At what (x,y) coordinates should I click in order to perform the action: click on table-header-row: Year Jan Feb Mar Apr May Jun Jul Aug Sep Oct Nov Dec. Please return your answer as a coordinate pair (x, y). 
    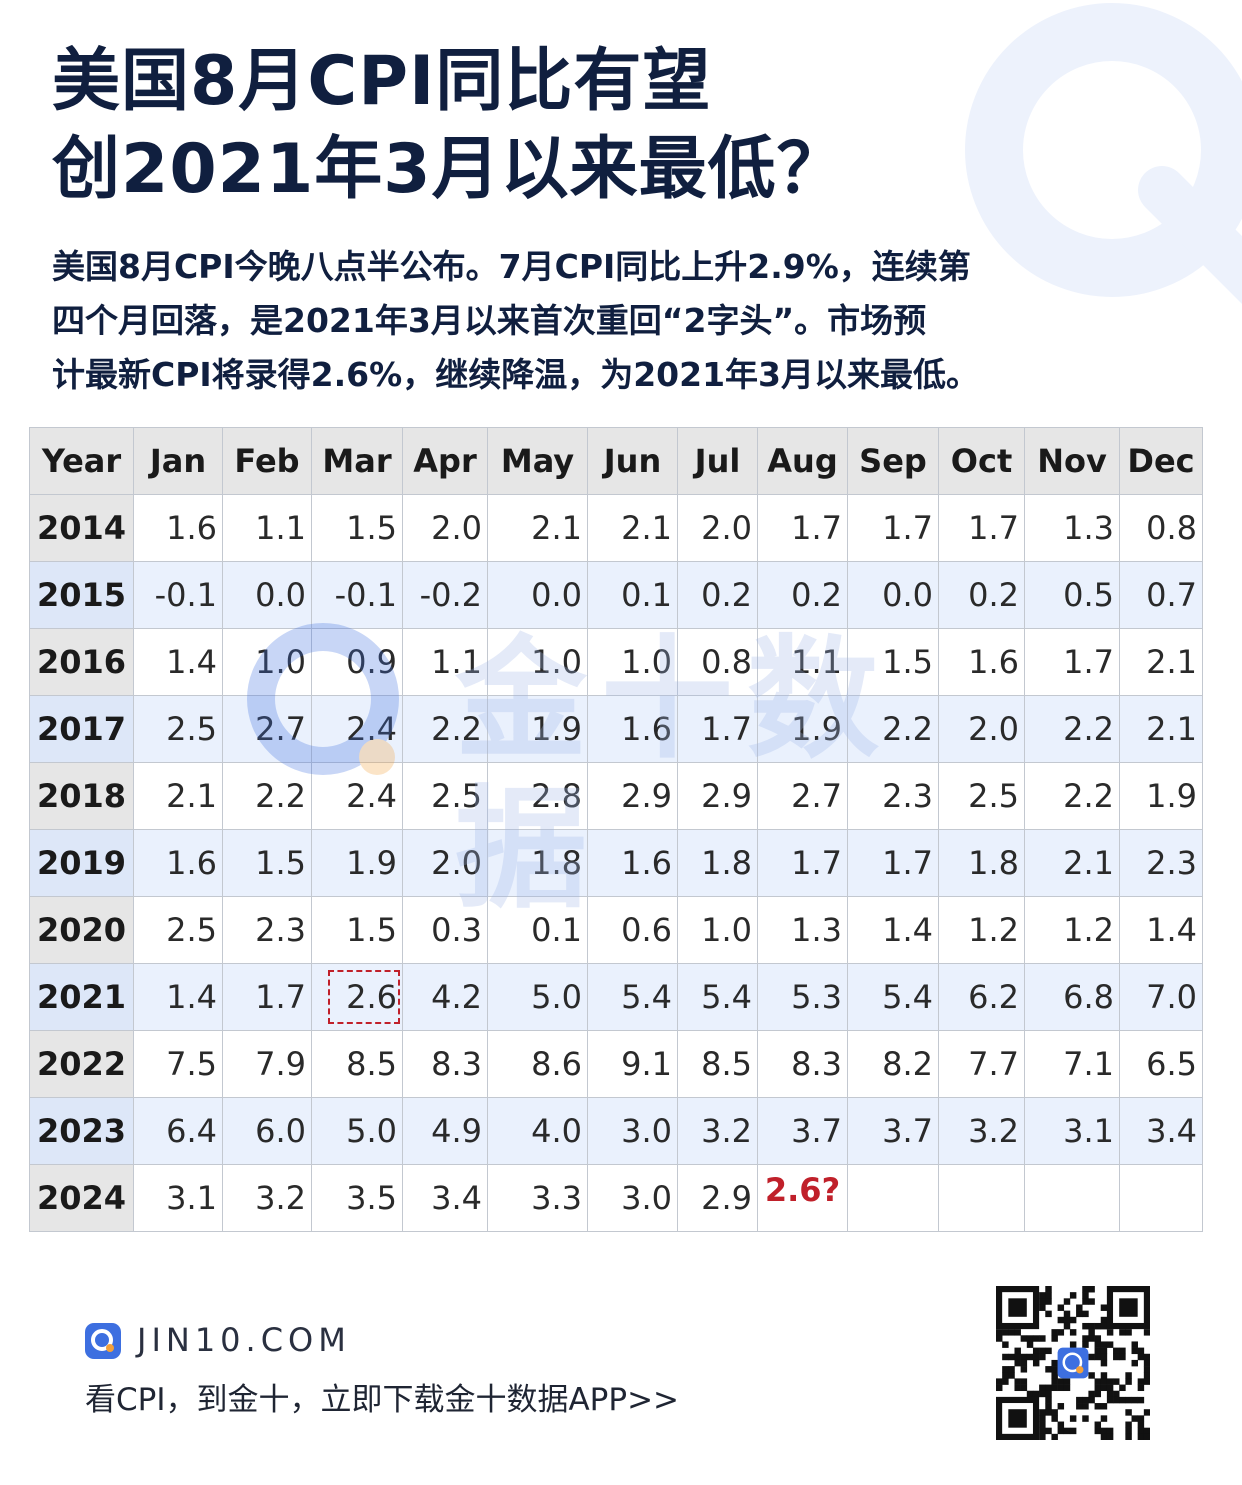
    Looking at the image, I should click on (616, 461).